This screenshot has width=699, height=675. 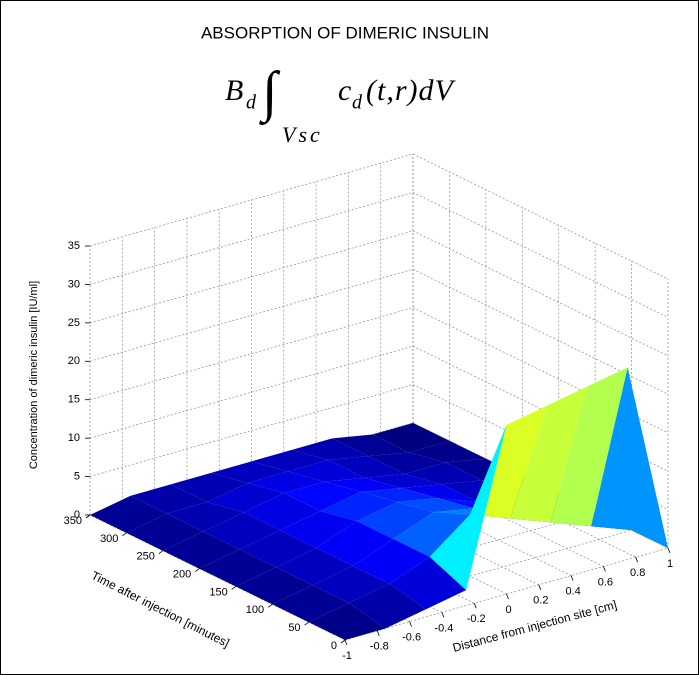 What do you see at coordinates (637, 573) in the screenshot?
I see `x-tick-label: 0.8` at bounding box center [637, 573].